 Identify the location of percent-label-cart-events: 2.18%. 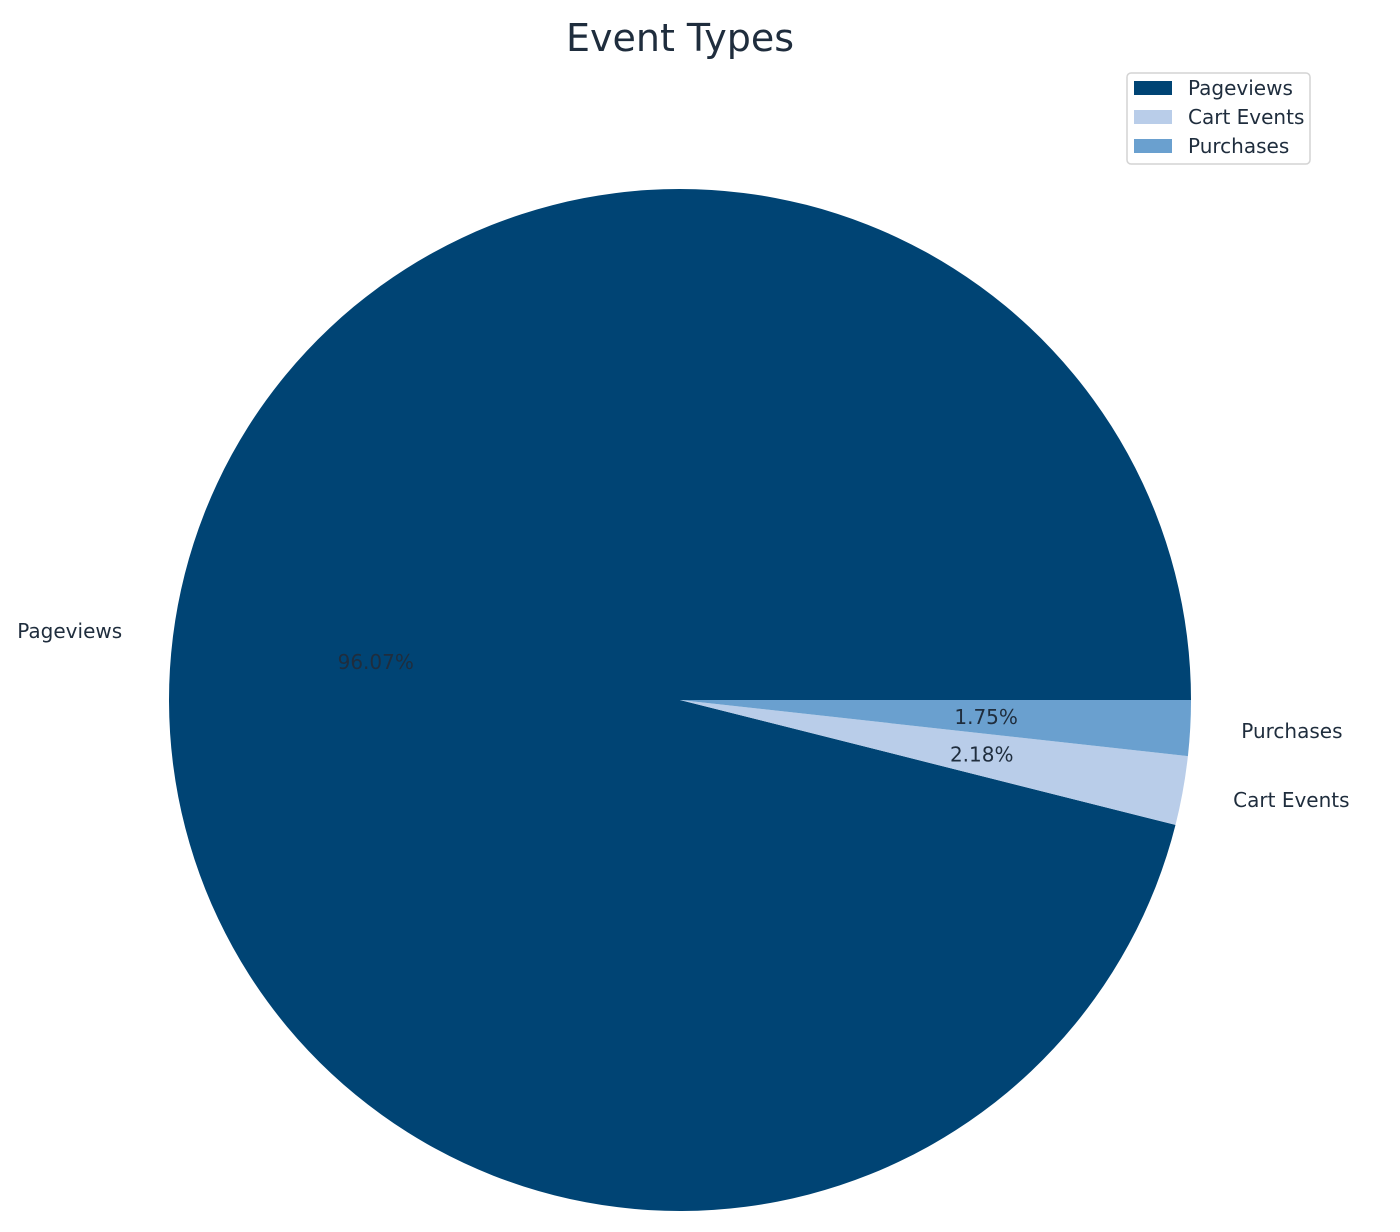
(982, 754).